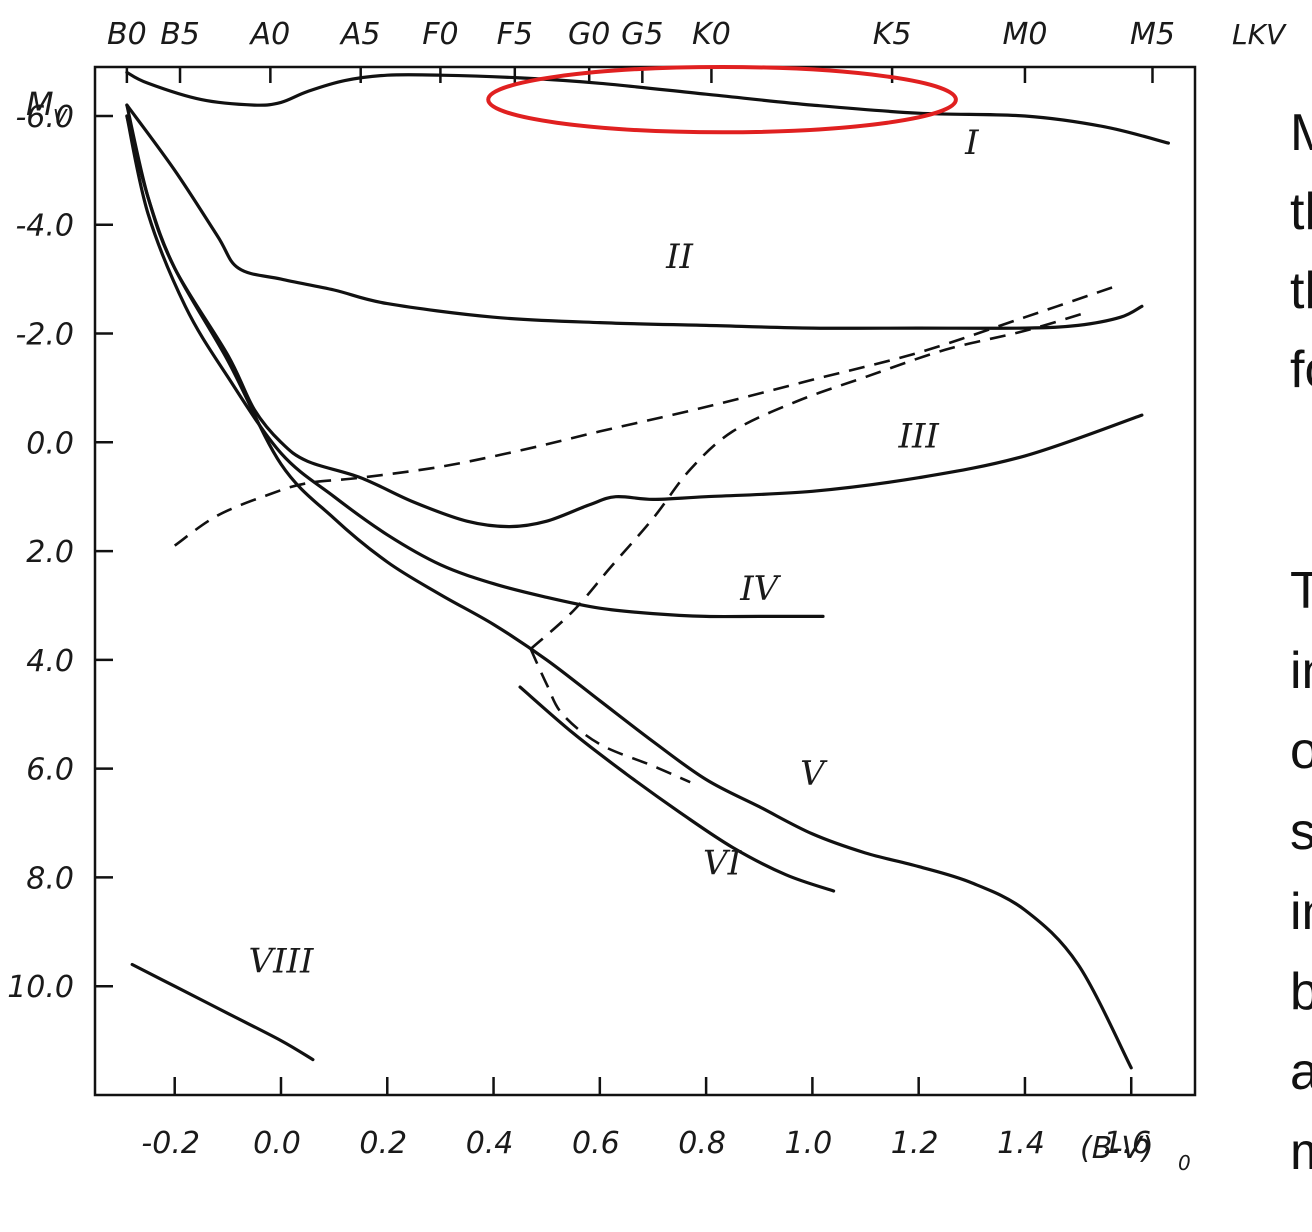  What do you see at coordinates (1301, 1152) in the screenshot?
I see `slide-text-line: m` at bounding box center [1301, 1152].